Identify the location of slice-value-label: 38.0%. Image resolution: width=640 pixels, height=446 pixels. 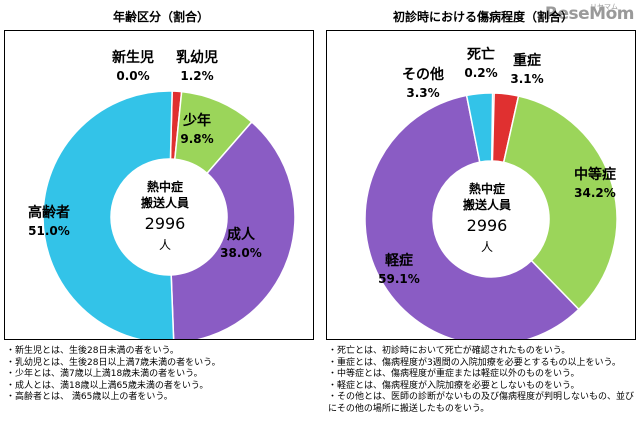
(241, 253).